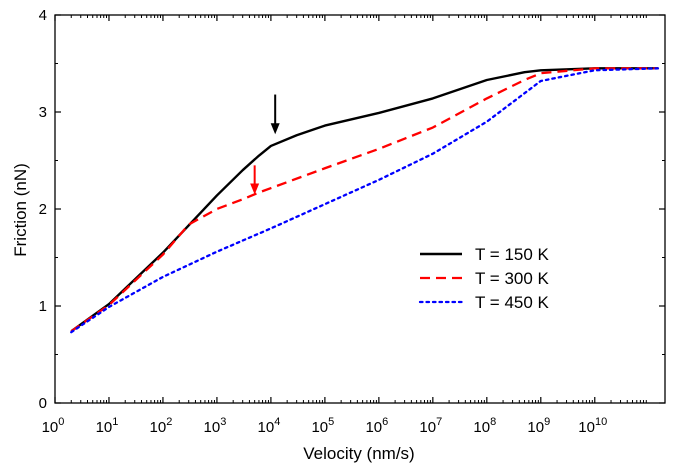 This screenshot has width=678, height=468. Describe the element at coordinates (601, 422) in the screenshot. I see `x-tick-label-exponent: 10` at that location.